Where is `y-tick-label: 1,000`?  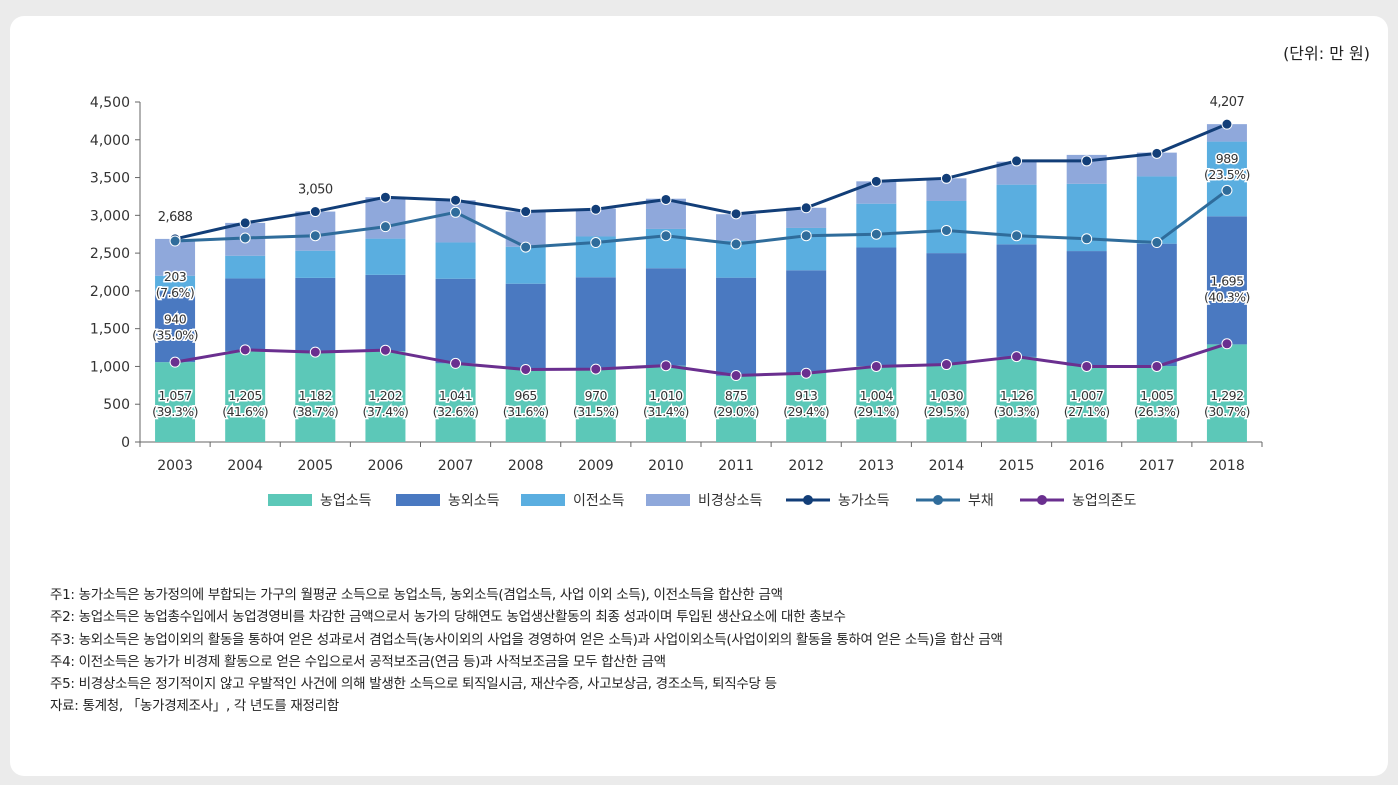 y-tick-label: 1,000 is located at coordinates (110, 367).